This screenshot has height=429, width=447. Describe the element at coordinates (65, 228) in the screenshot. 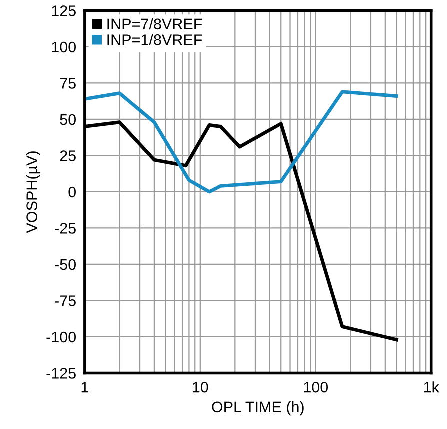

I see `y-tick-label: -25` at that location.